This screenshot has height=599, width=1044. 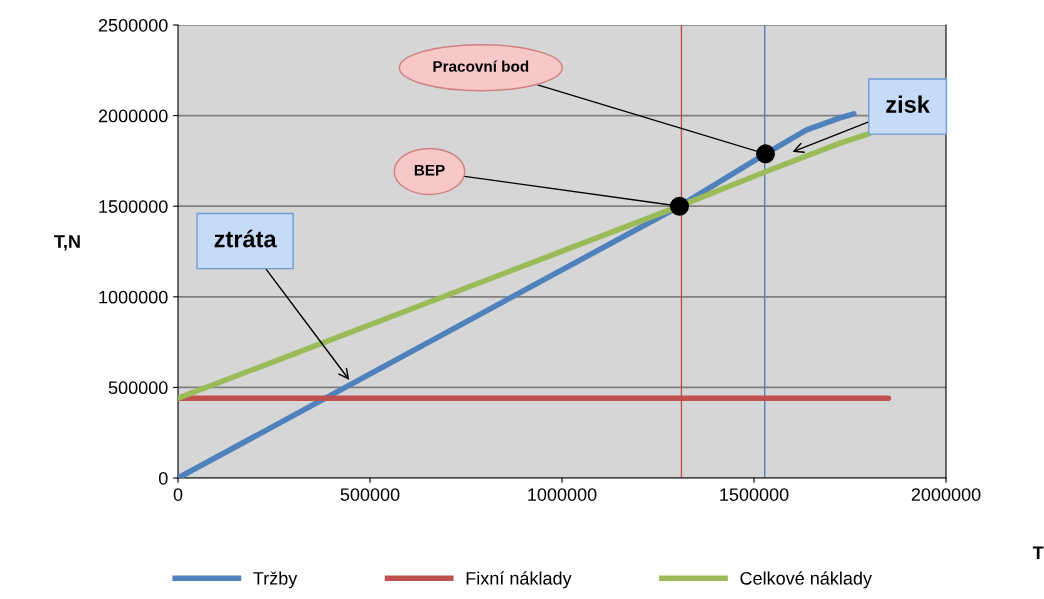 What do you see at coordinates (429, 170) in the screenshot?
I see `annotation: BEP` at bounding box center [429, 170].